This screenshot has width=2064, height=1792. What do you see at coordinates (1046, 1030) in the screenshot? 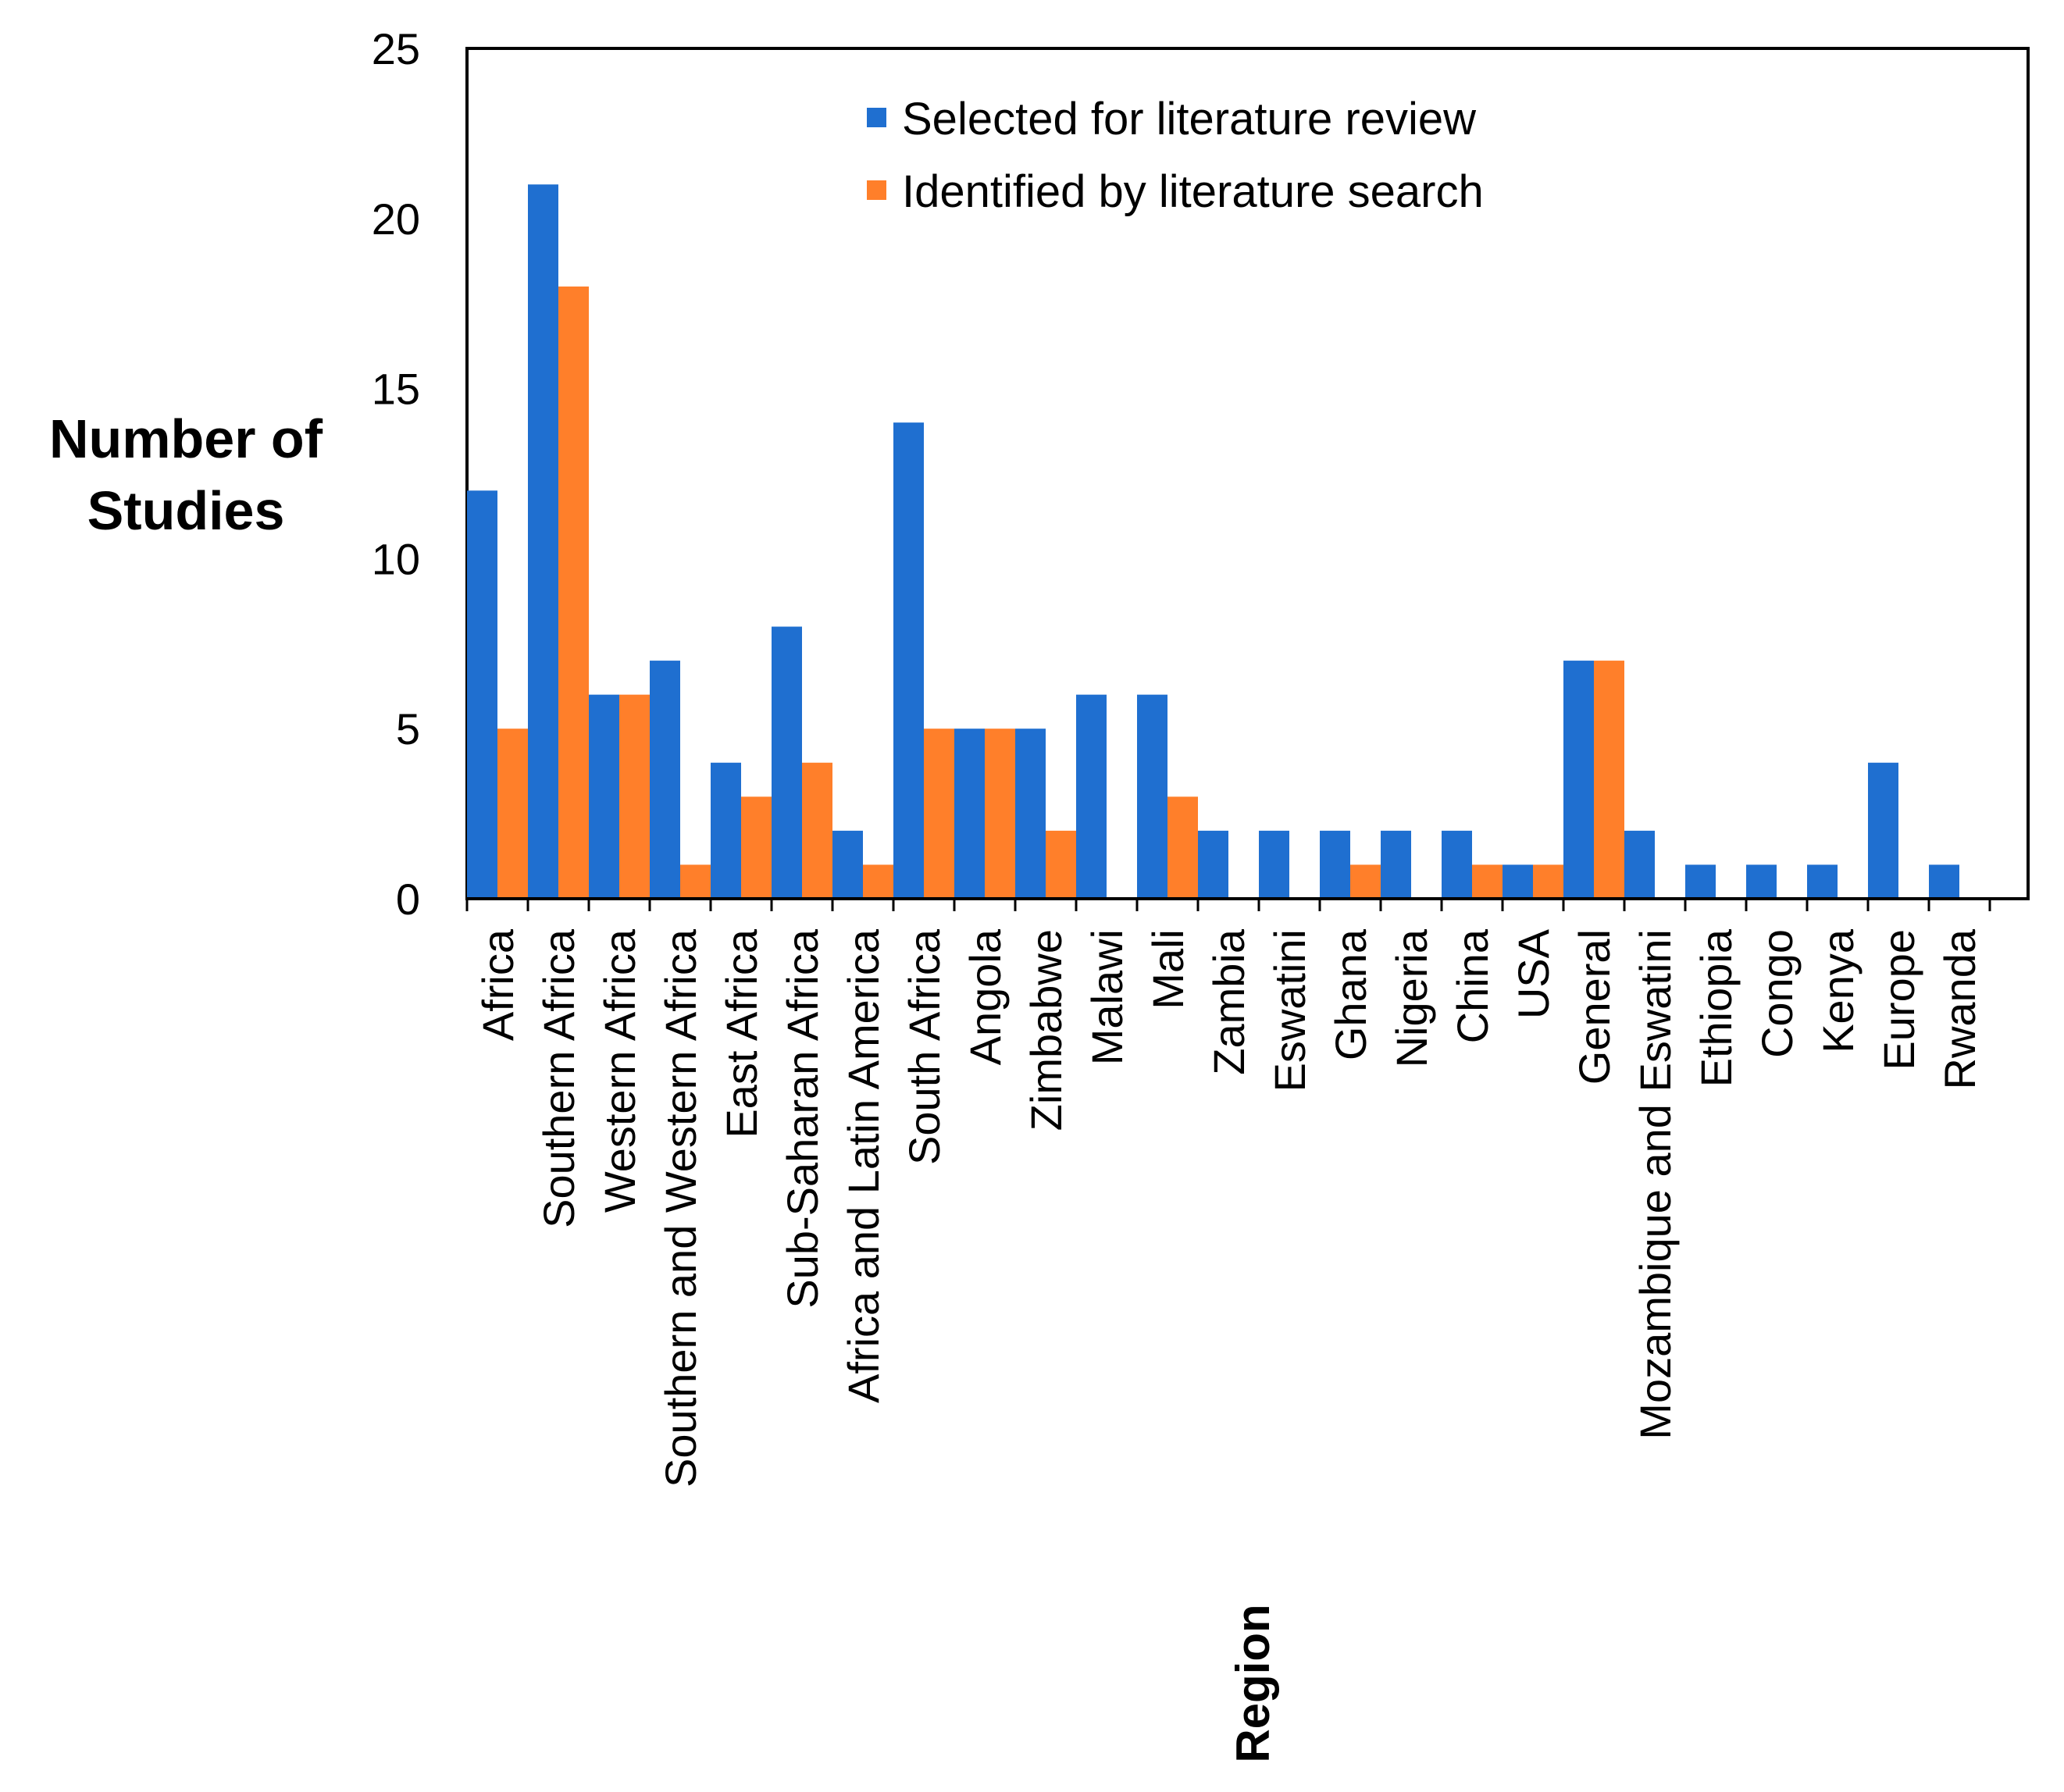
I see `x-category-label: Zimbabwe` at bounding box center [1046, 1030].